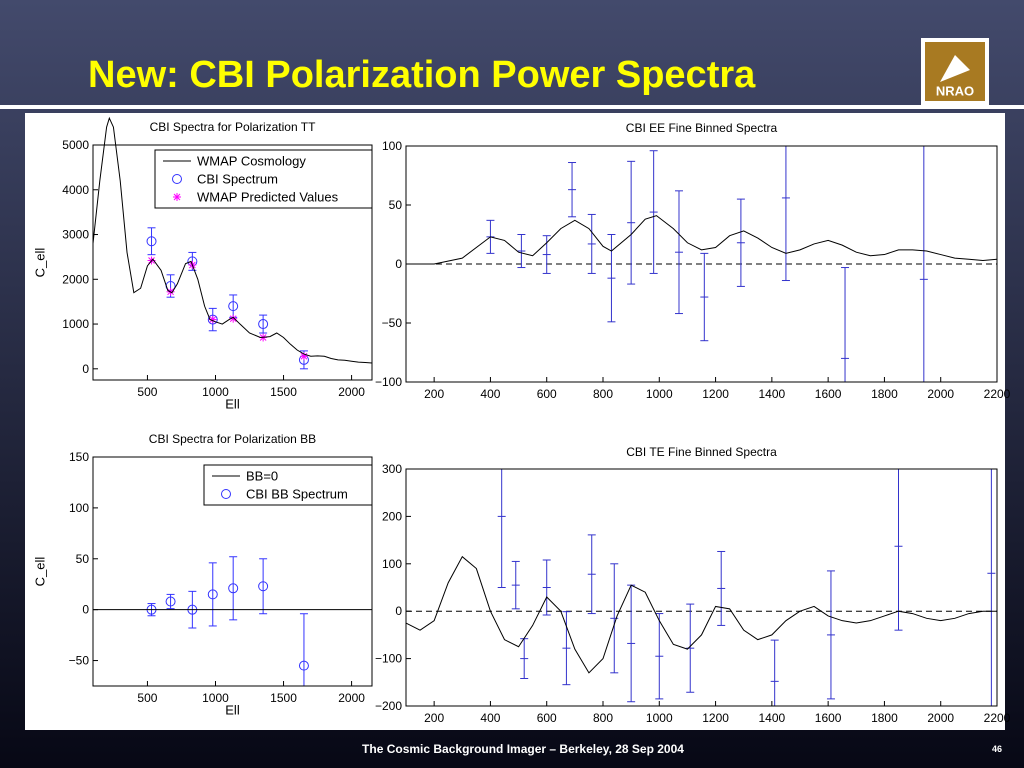 The width and height of the screenshot is (1024, 768). I want to click on y-tick-label: 150, so click(79, 457).